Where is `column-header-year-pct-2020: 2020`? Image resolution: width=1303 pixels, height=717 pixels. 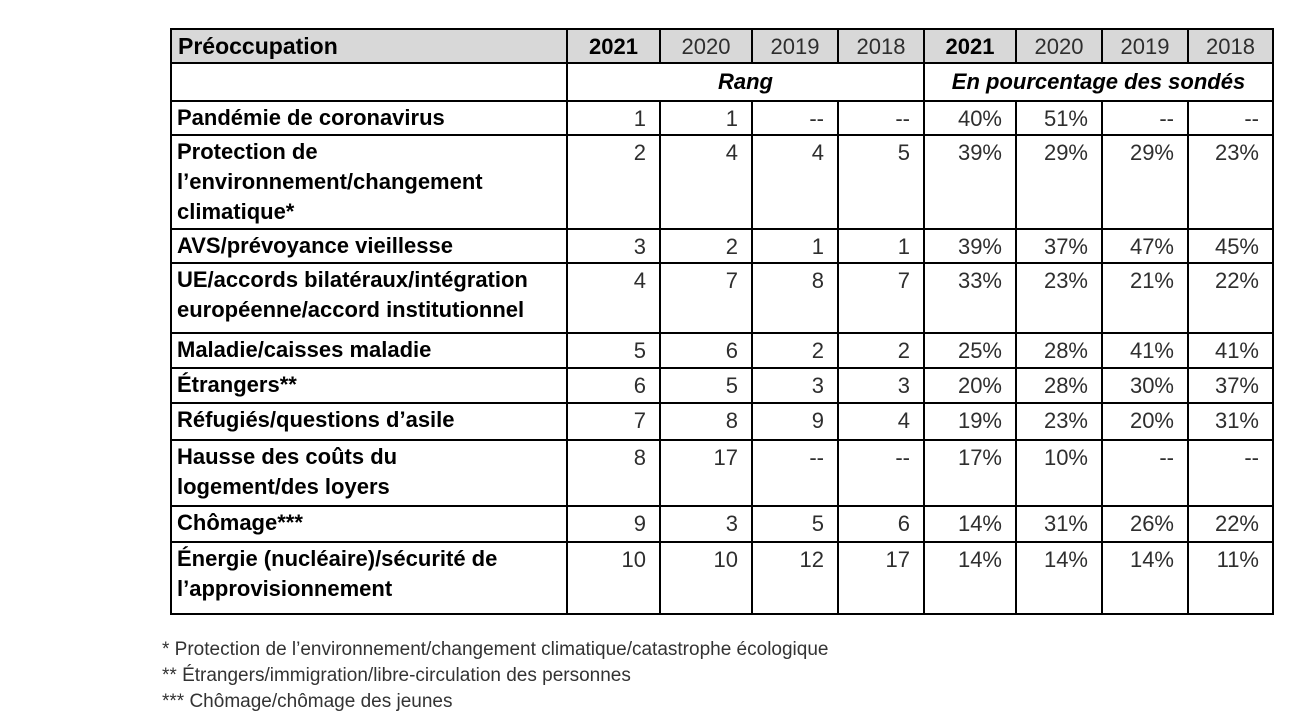 column-header-year-pct-2020: 2020 is located at coordinates (1059, 46).